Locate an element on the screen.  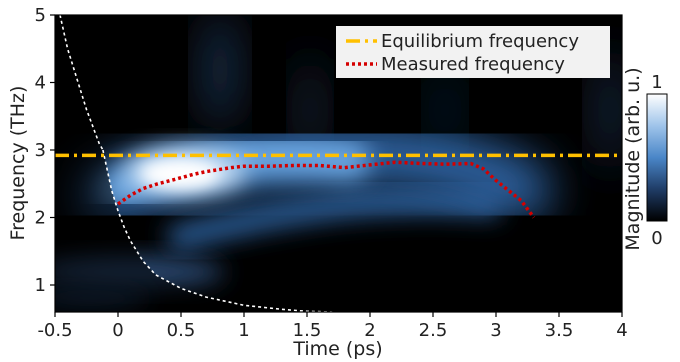
colorbar-label: Magnitude (arb. u.) is located at coordinates (633, 158).